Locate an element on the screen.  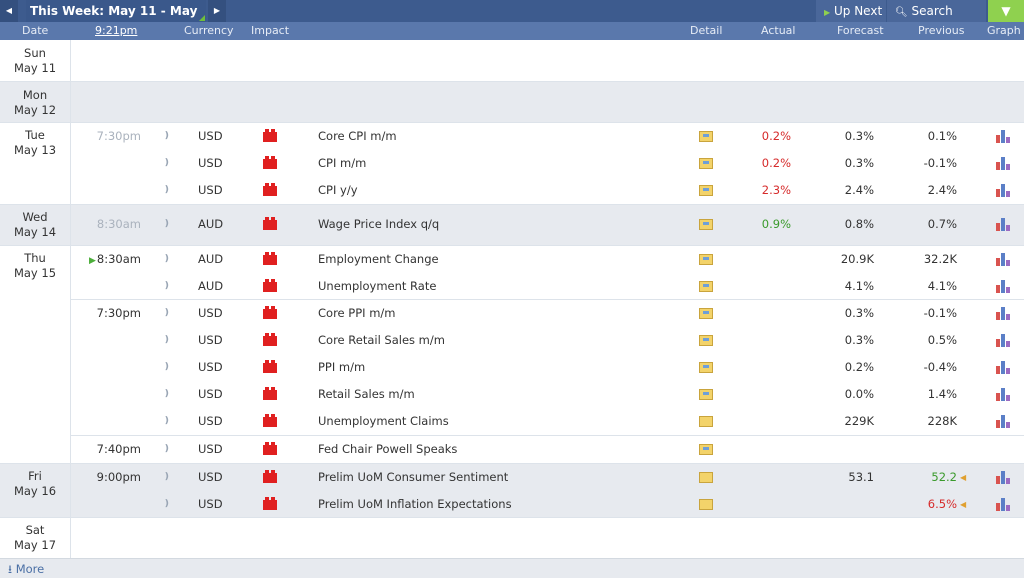
week-title: This Week: May 11 - May 17 is located at coordinates (116, 20).